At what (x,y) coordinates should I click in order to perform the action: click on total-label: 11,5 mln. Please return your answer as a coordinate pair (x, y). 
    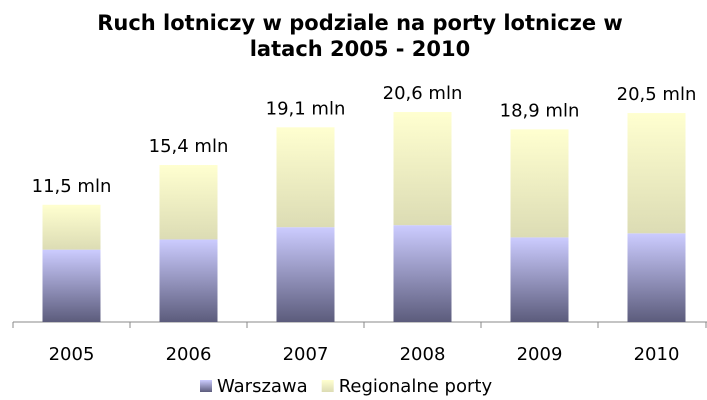
    Looking at the image, I should click on (72, 186).